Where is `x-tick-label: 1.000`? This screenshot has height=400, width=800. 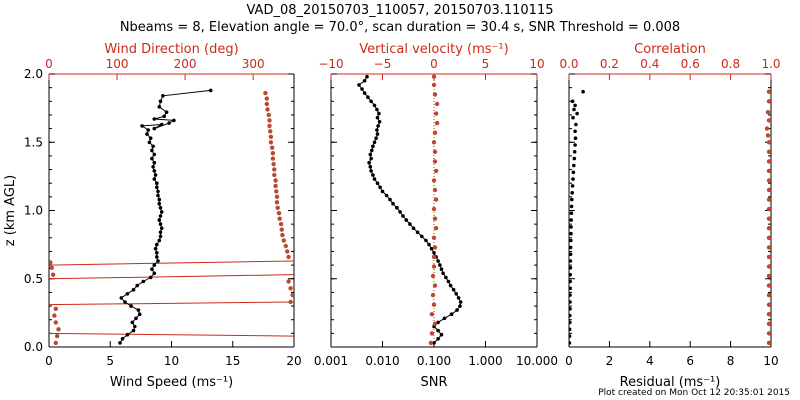 x-tick-label: 1.000 is located at coordinates (485, 361).